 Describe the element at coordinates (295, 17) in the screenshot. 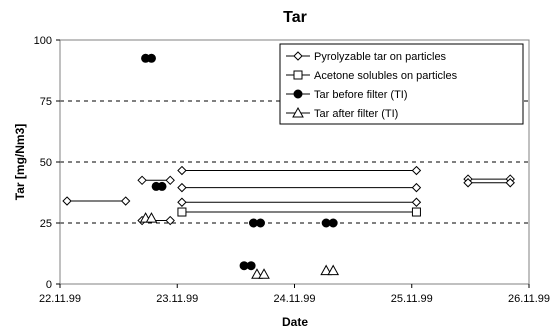

I see `chart-title: Tar` at that location.